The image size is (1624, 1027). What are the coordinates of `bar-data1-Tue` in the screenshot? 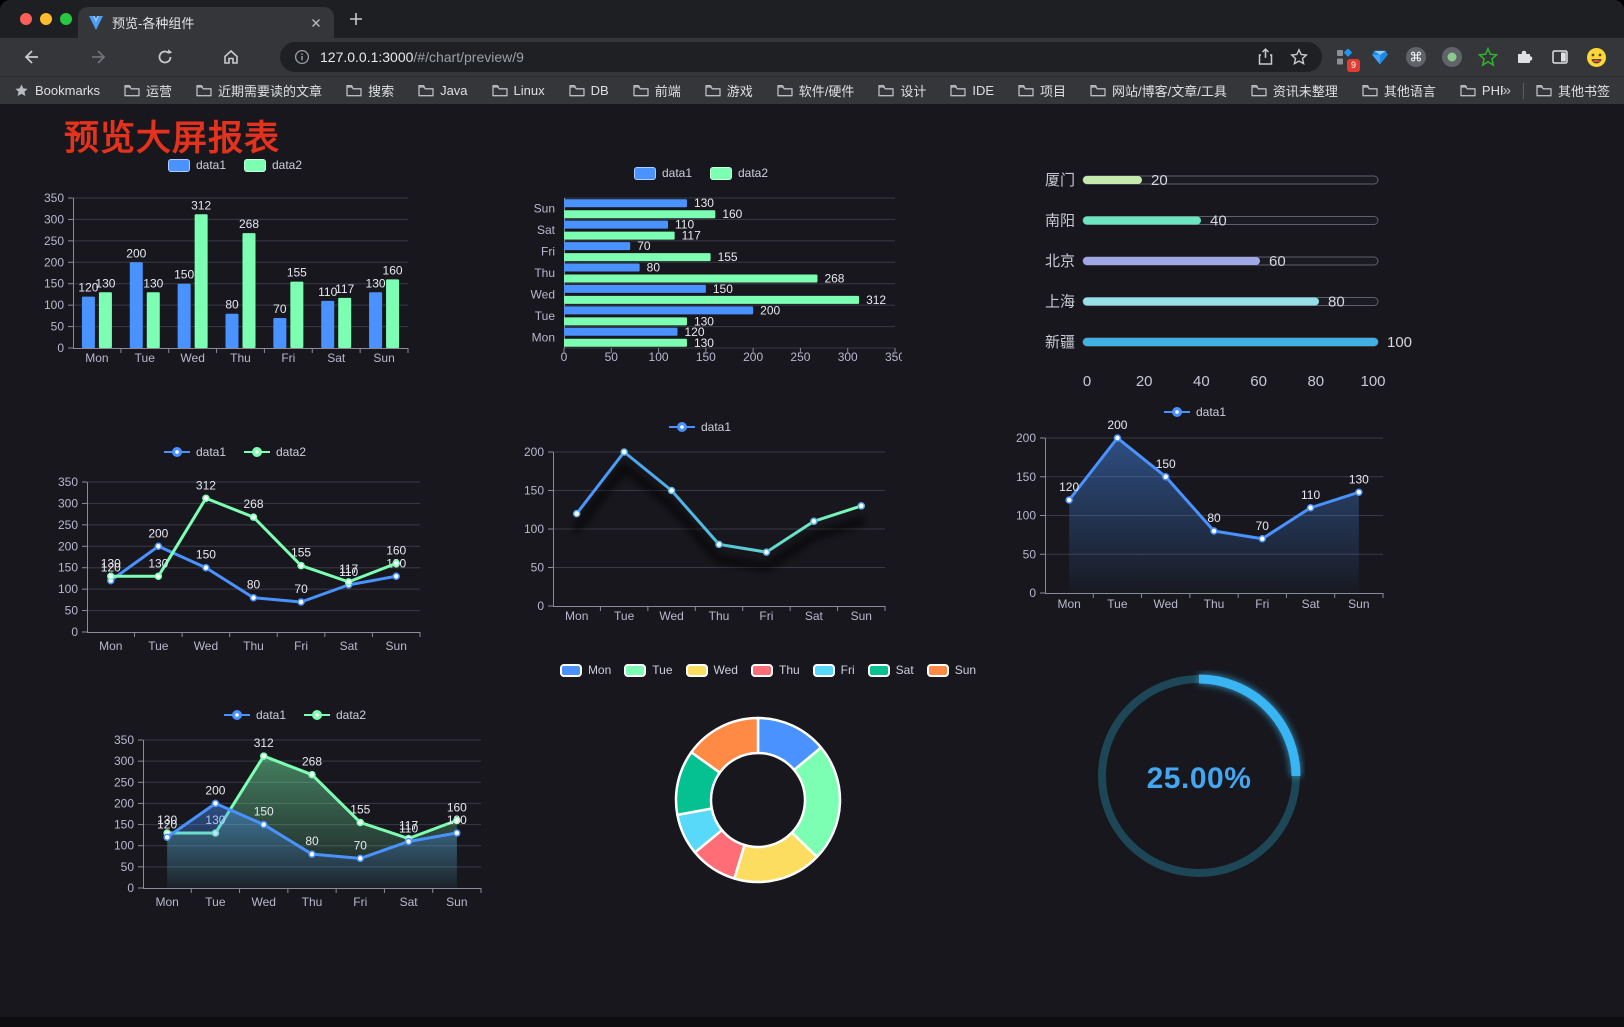 It's located at (136, 305).